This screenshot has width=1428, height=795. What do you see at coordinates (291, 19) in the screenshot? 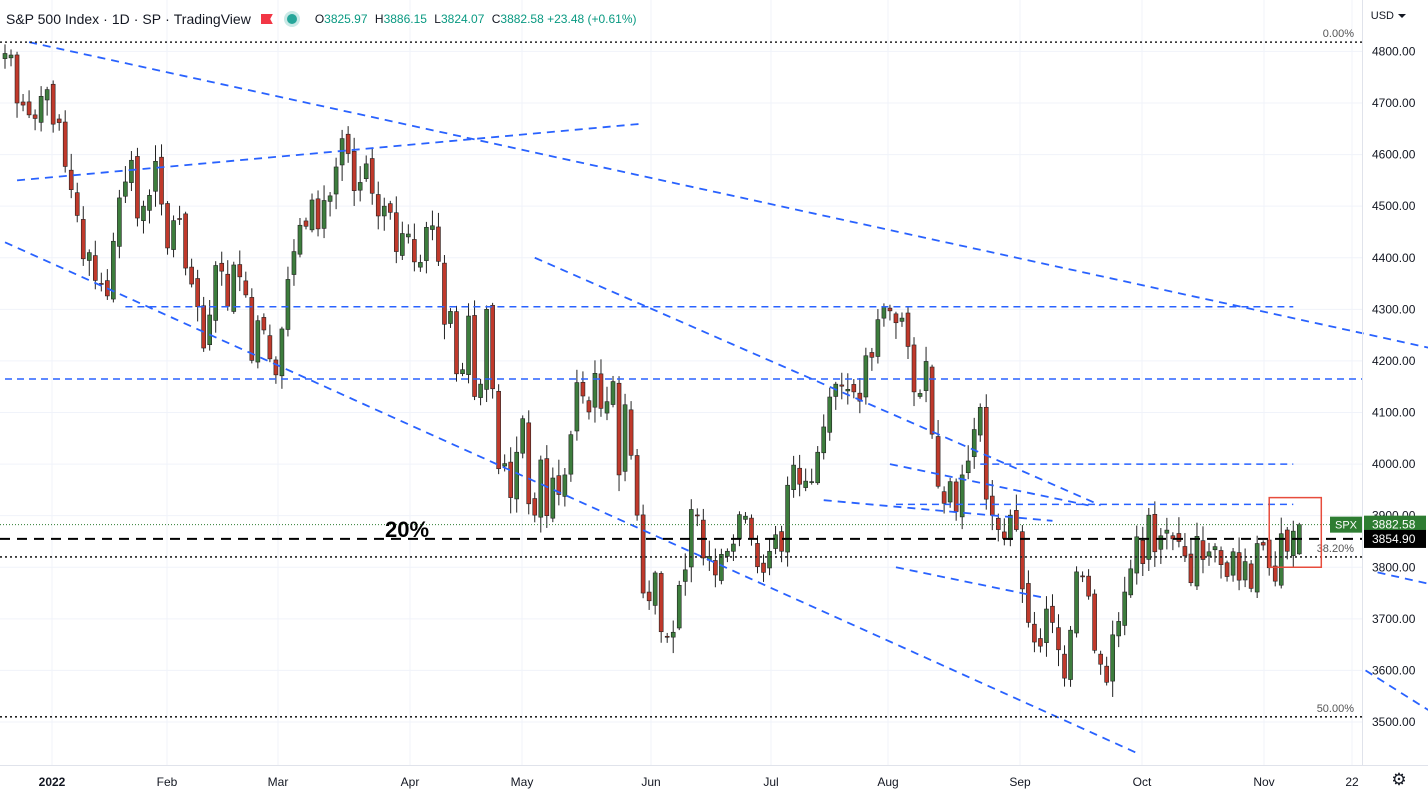
I see `market-status-icon` at bounding box center [291, 19].